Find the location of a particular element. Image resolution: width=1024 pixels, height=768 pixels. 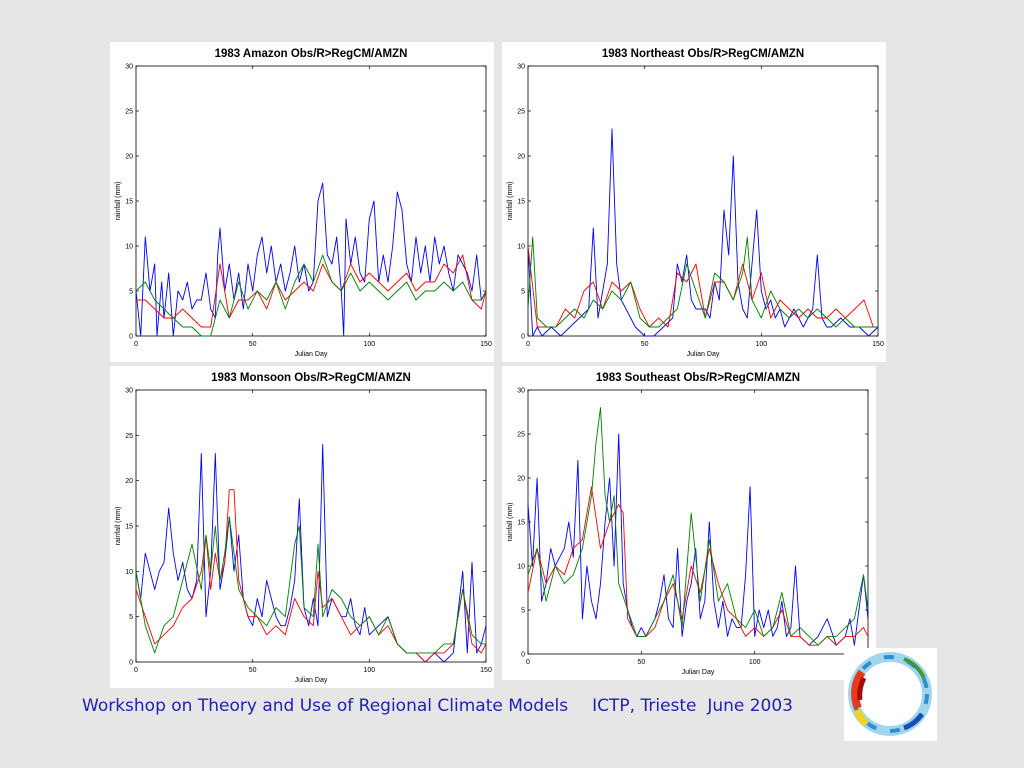

chart-title: 1983 Northeast Obs/R>RegCM/AMZN is located at coordinates (703, 54).